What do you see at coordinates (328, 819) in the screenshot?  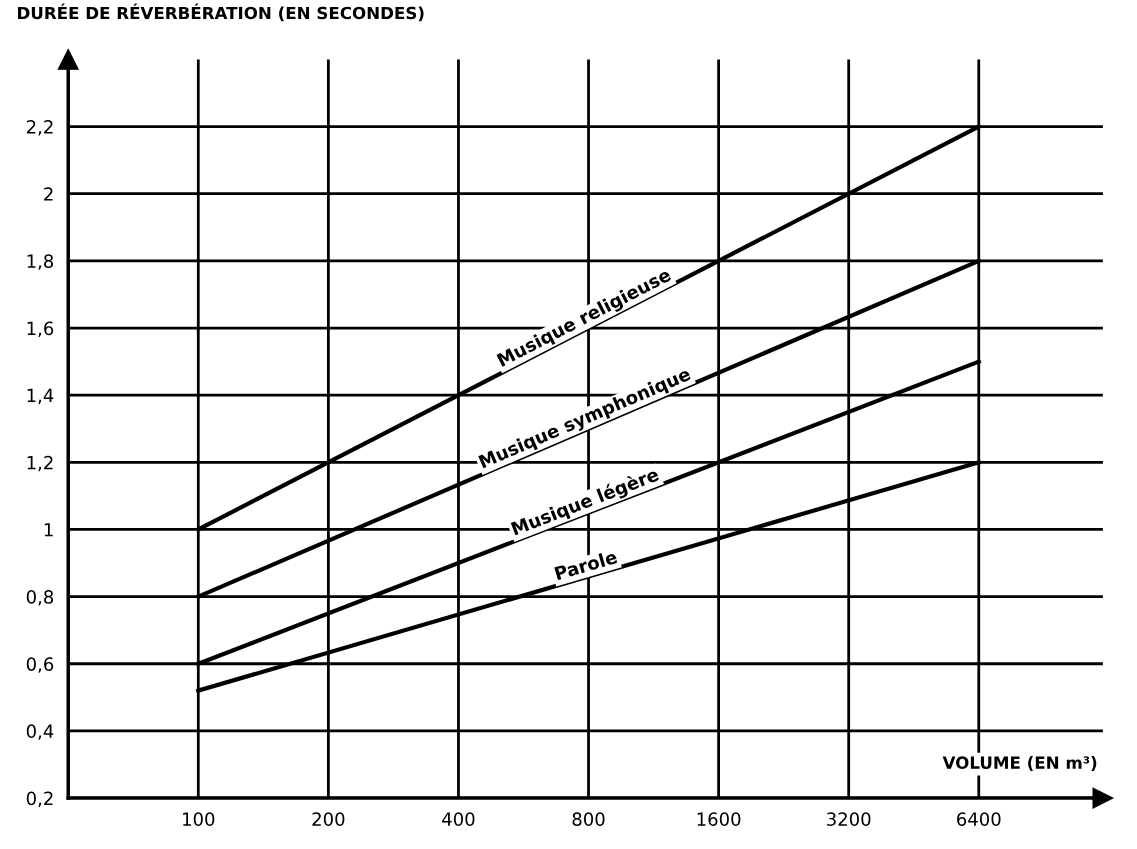 I see `x-tick-label: 200` at bounding box center [328, 819].